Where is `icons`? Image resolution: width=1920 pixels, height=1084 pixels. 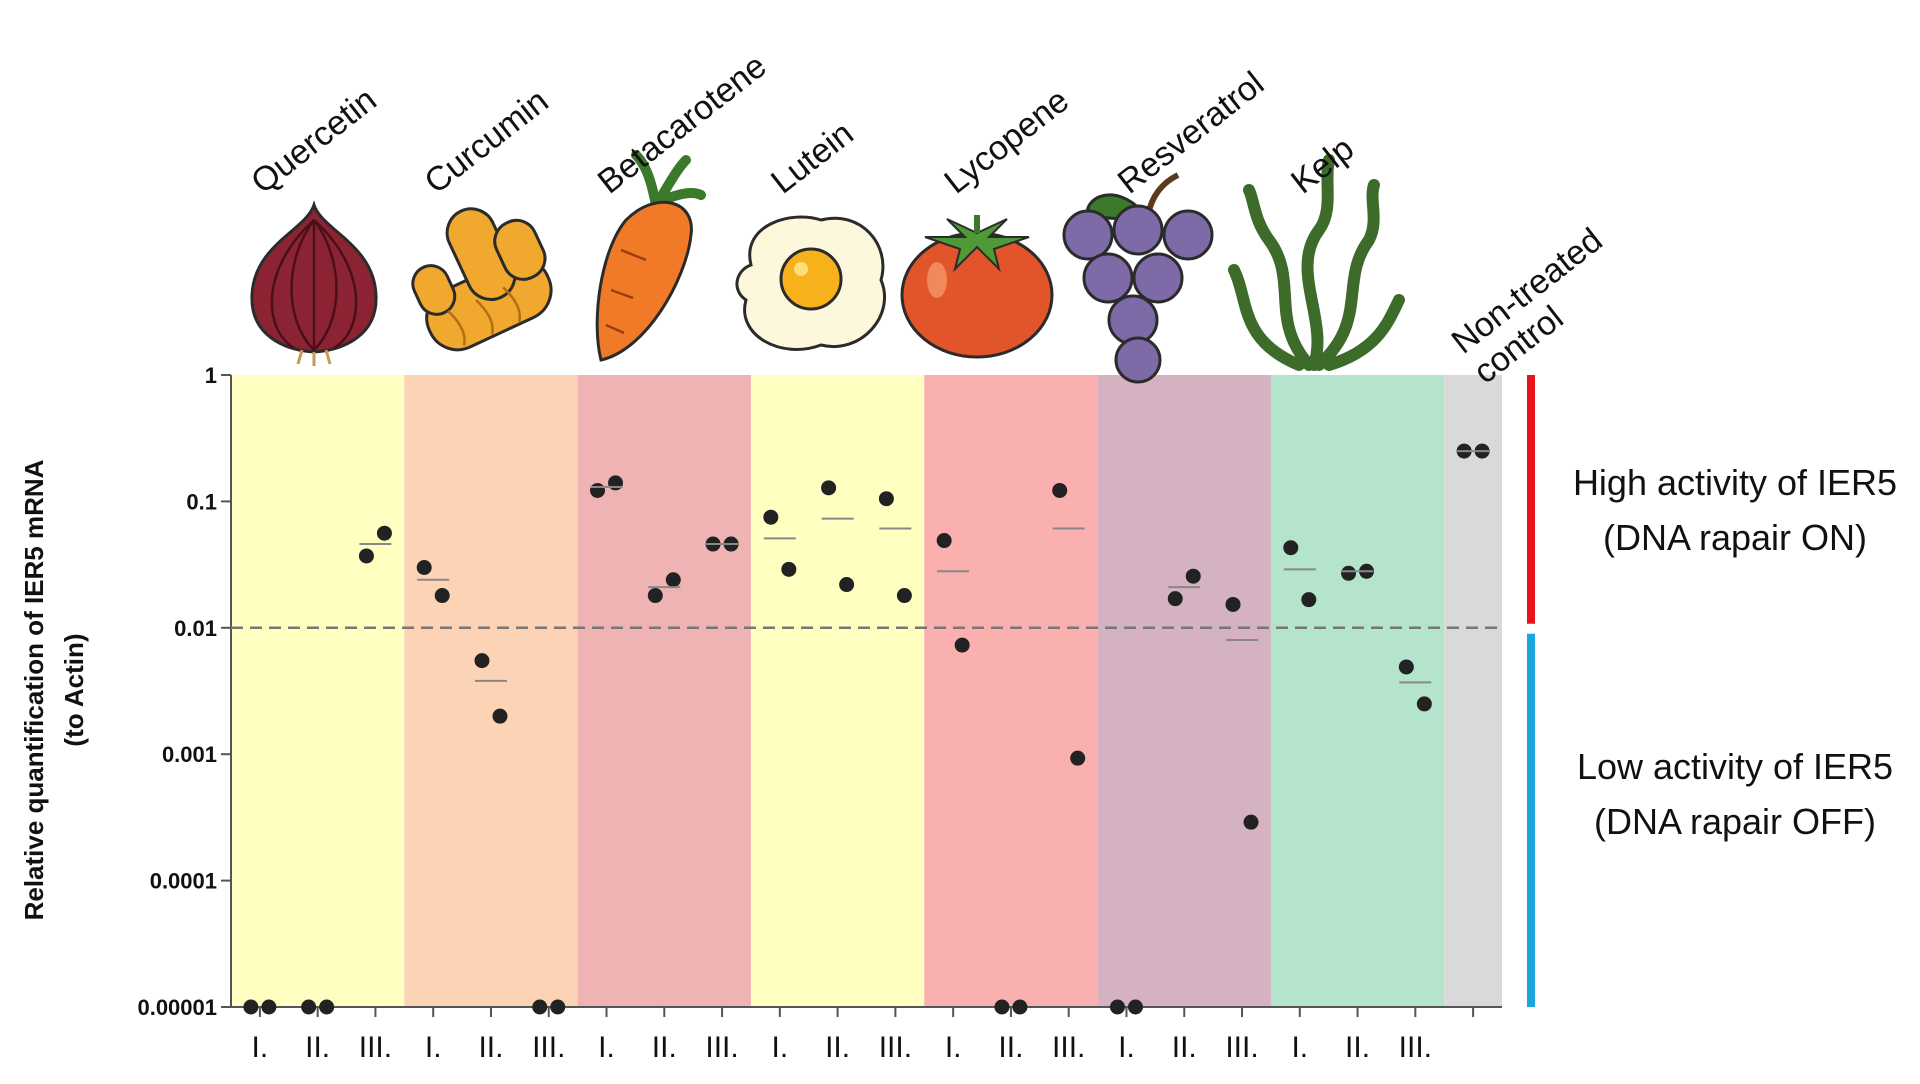
icons is located at coordinates (827, 267).